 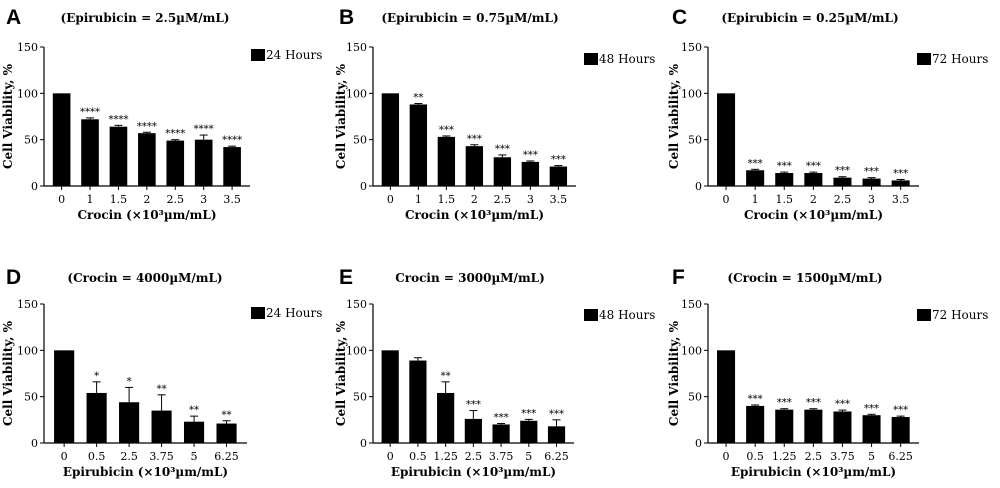 I want to click on panel-title: (Crocin = 1500µM/mL), so click(x=804, y=278).